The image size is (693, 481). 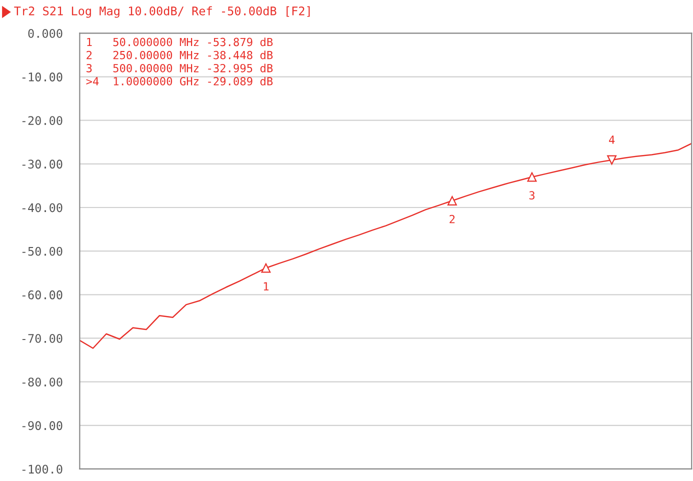 I want to click on annotation: 3, so click(x=531, y=195).